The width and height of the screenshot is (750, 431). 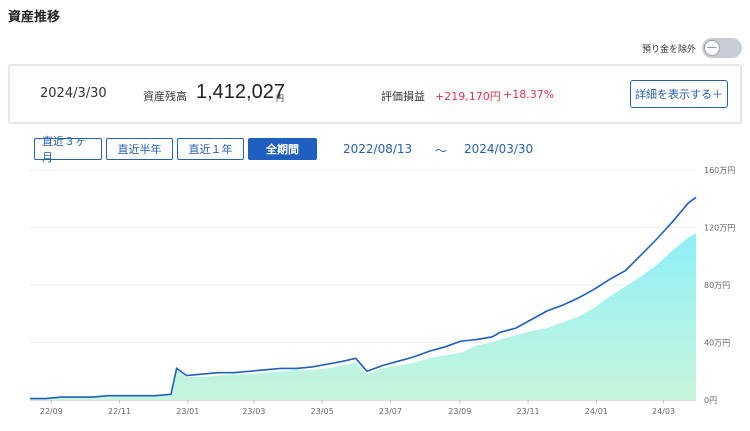 I want to click on period-end: 2024/03/30, so click(x=499, y=149).